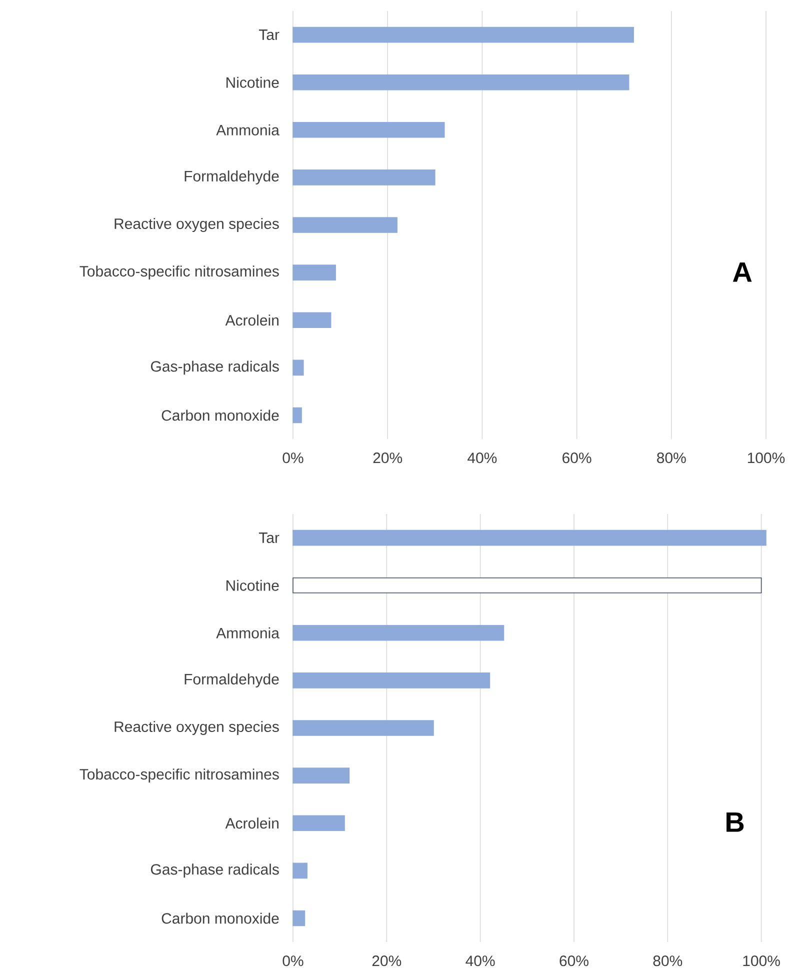 The width and height of the screenshot is (792, 977). I want to click on annotation: A, so click(742, 272).